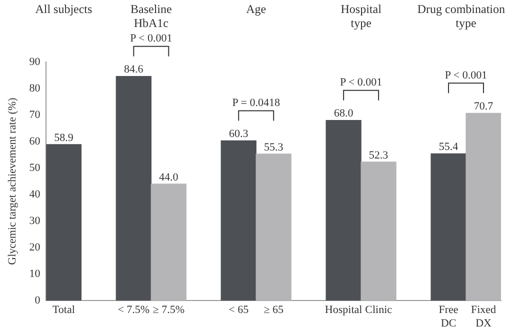 The height and width of the screenshot is (333, 507). Describe the element at coordinates (64, 9) in the screenshot. I see `text: All subjects` at that location.